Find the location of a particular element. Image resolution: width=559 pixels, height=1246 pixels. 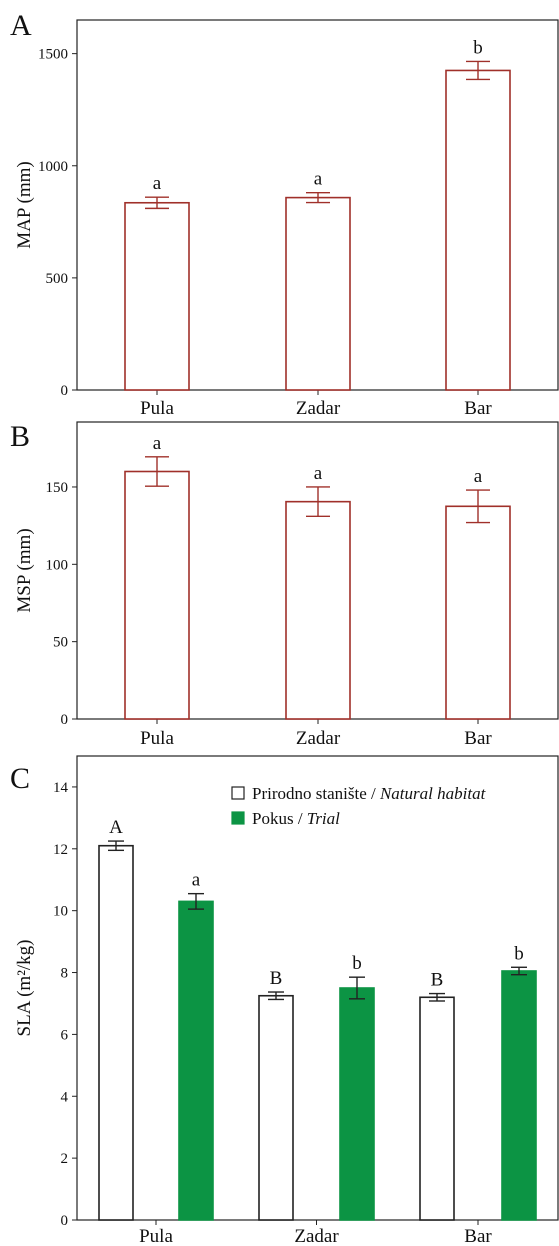

y-tick-label: 50 is located at coordinates (60, 643).